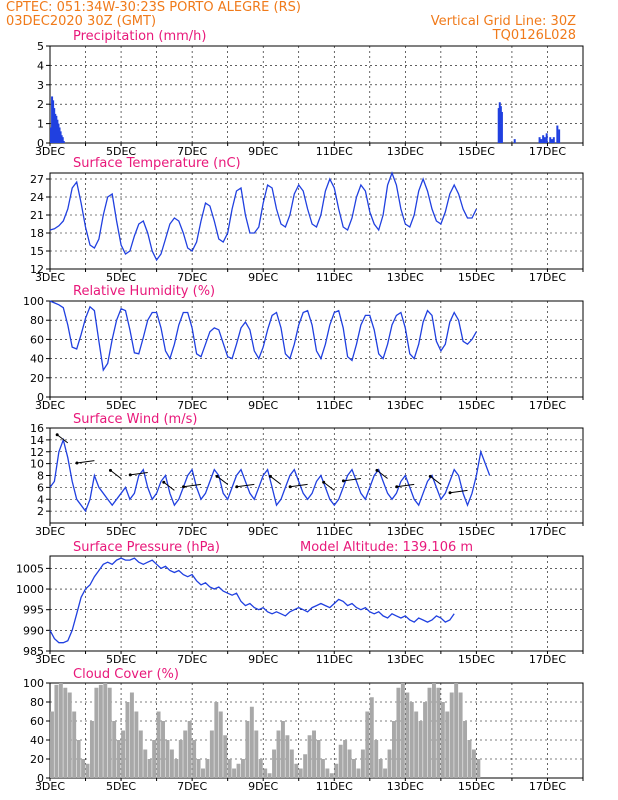  What do you see at coordinates (40, 46) in the screenshot?
I see `y-tick-label: 5` at bounding box center [40, 46].